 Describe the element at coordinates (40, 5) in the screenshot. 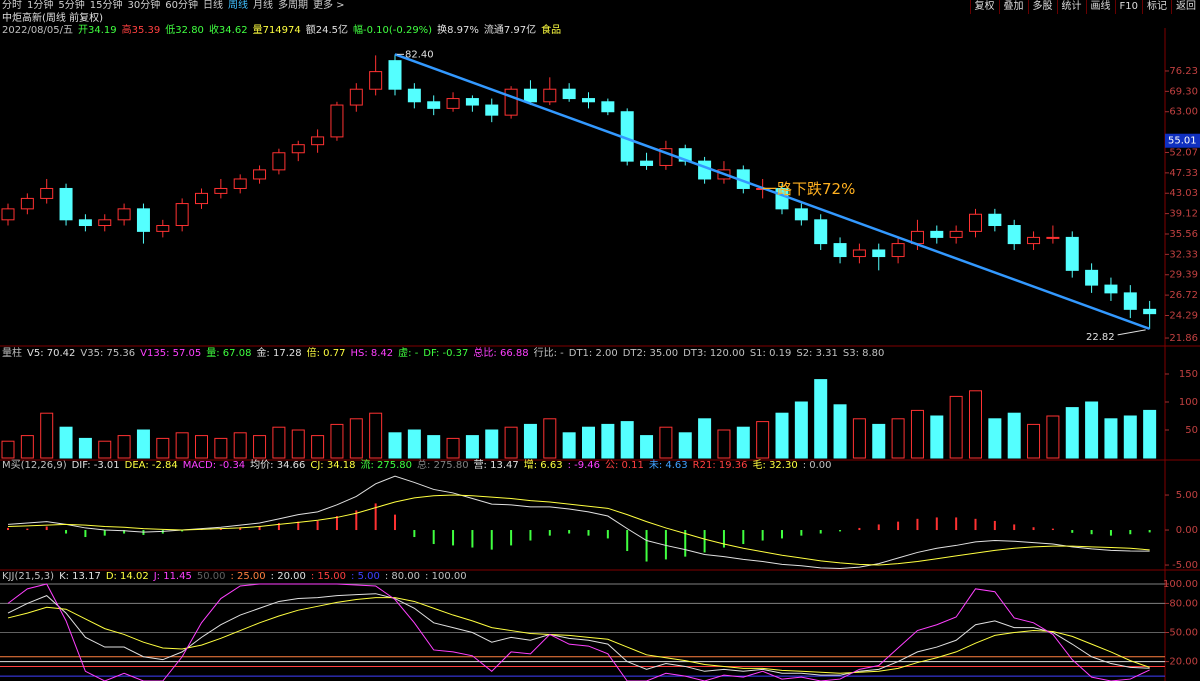

I see `period-button: 1分钟` at that location.